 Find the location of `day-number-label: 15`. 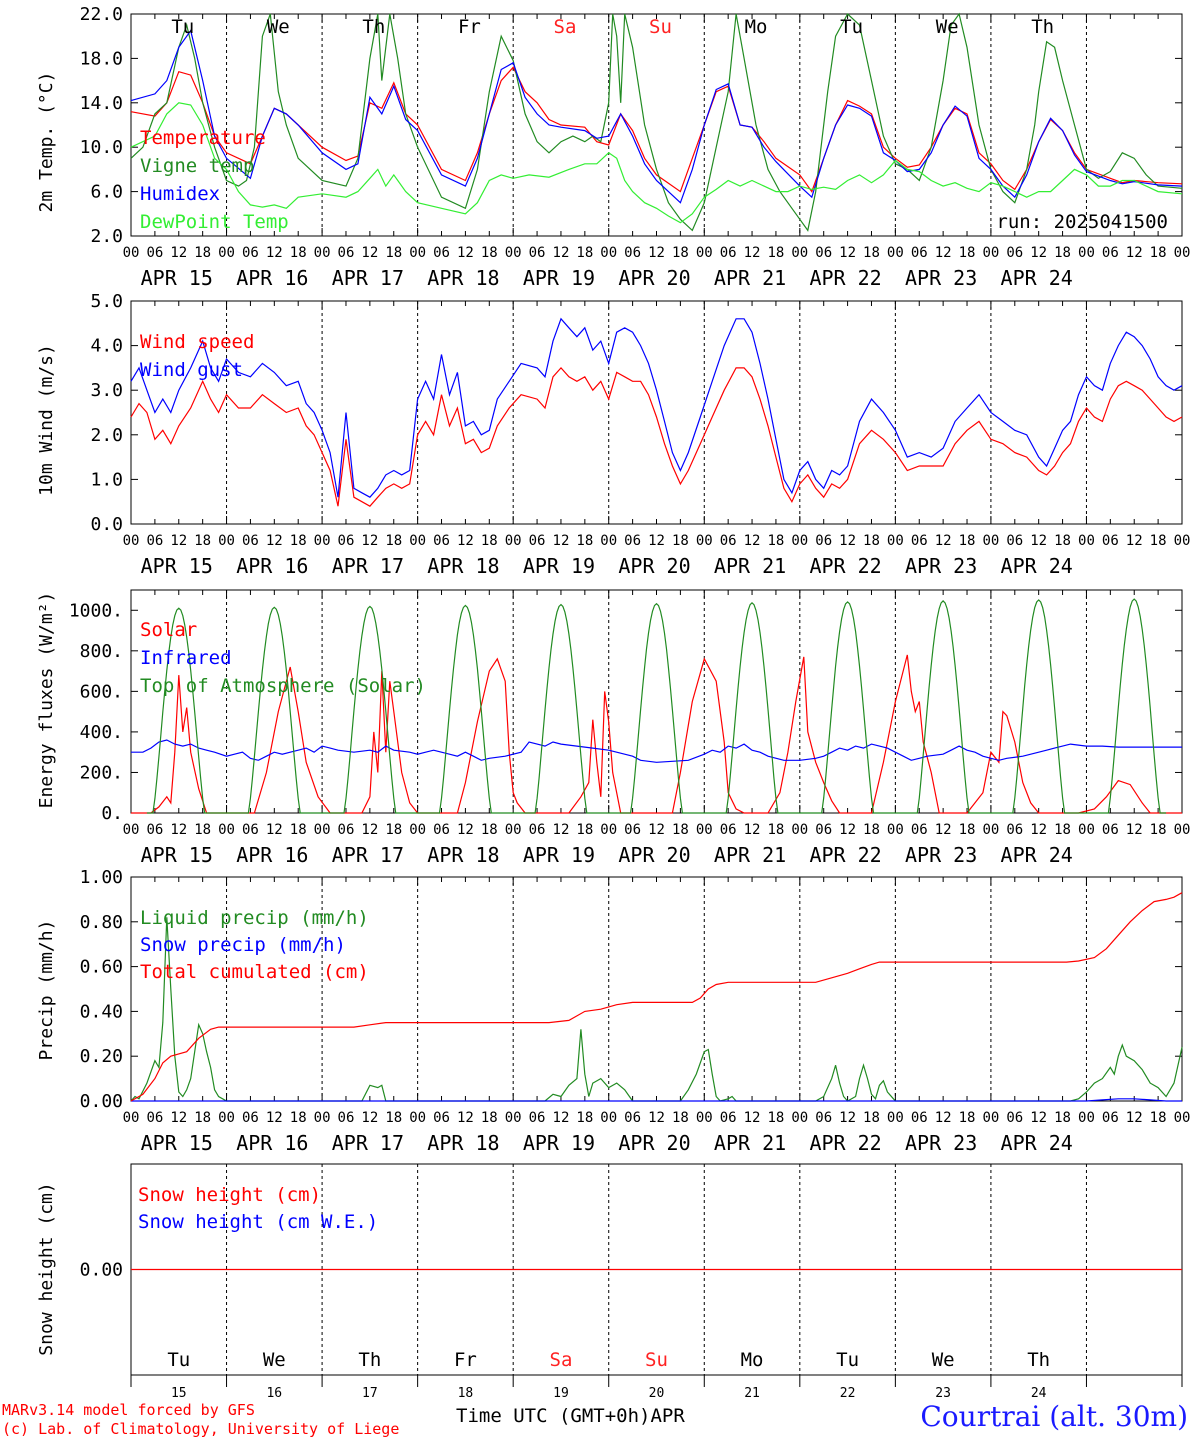

day-number-label: 15 is located at coordinates (179, 1393).